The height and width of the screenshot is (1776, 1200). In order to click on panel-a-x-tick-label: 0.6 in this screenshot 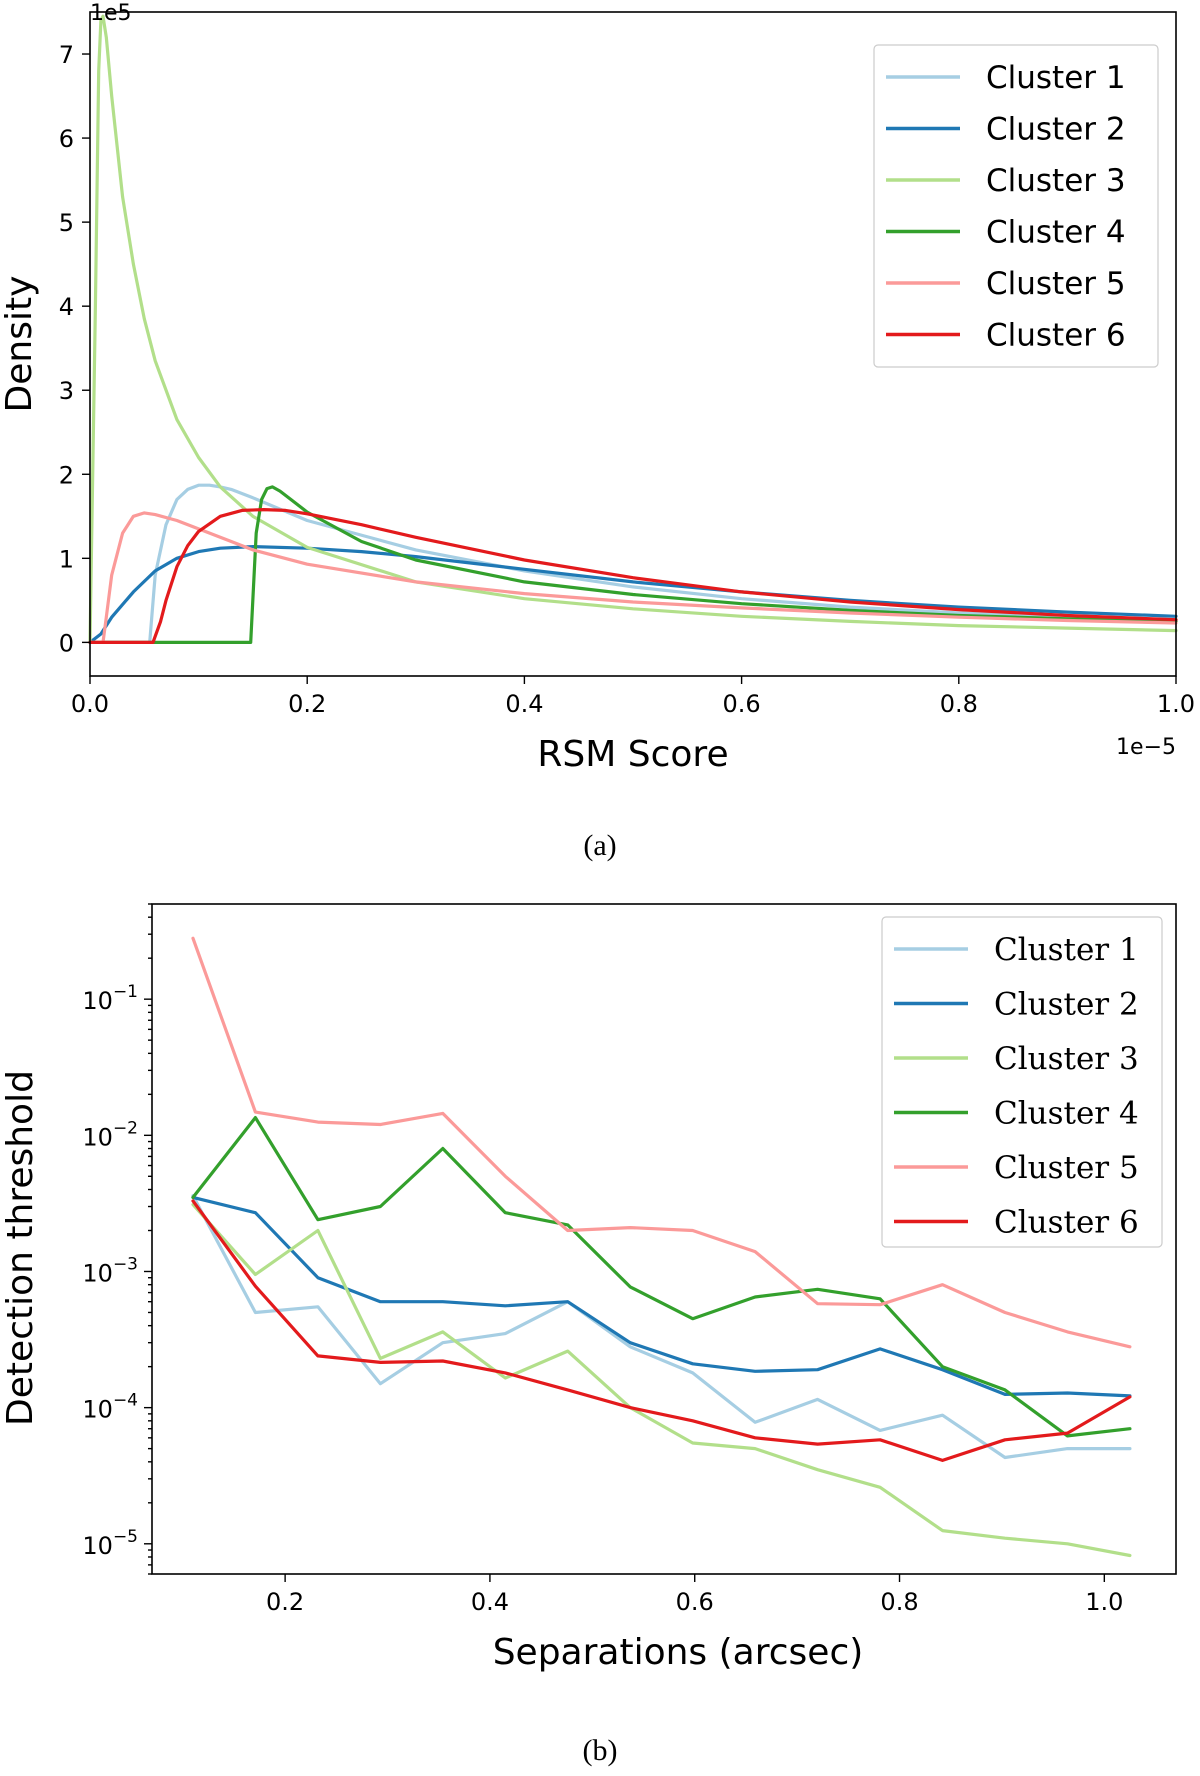, I will do `click(742, 704)`.